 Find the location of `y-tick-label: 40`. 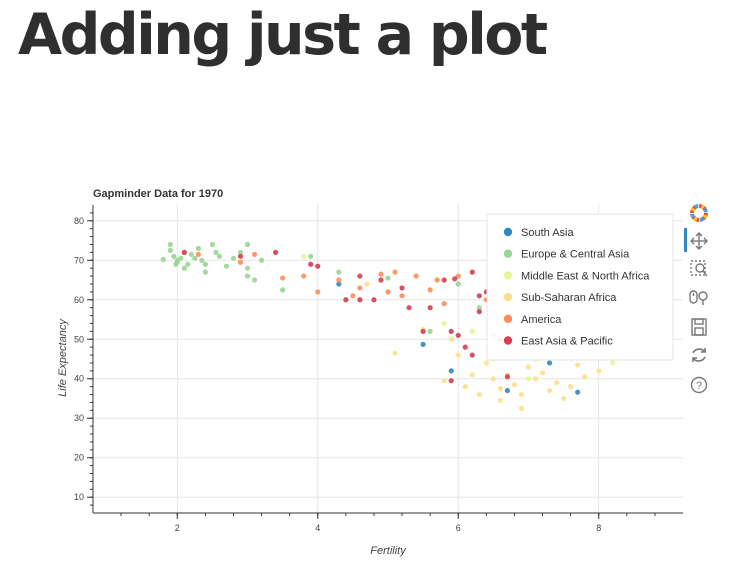

y-tick-label: 40 is located at coordinates (79, 379).